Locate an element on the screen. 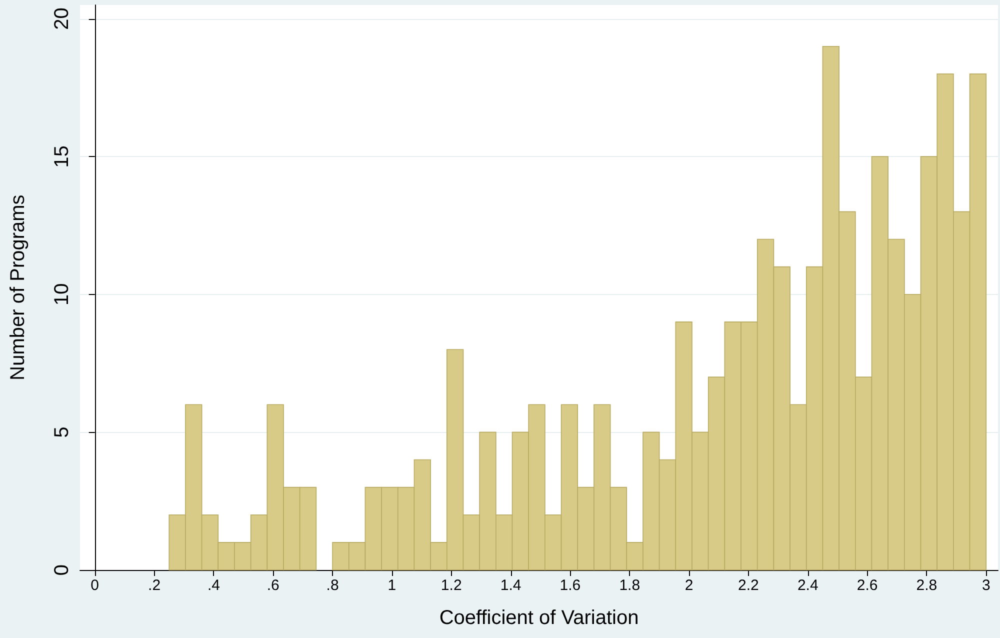 The image size is (1000, 638). x-tick-label: 1.2 is located at coordinates (451, 585).